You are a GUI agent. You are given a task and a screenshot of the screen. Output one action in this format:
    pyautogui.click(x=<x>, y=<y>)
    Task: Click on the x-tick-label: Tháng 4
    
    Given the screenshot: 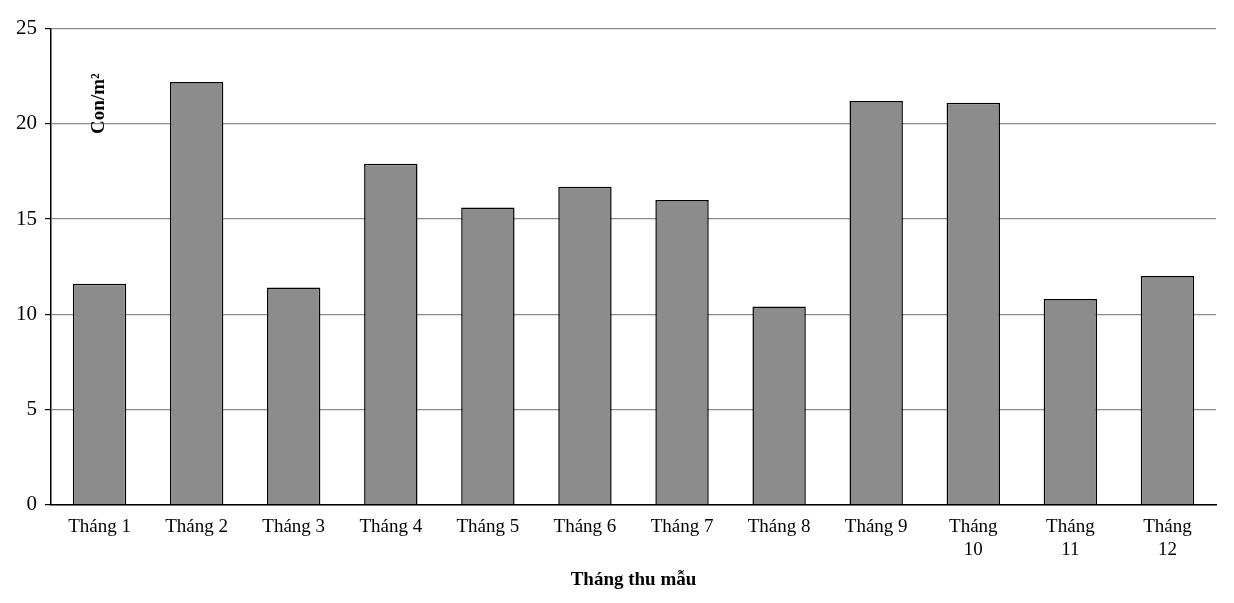 What is the action you would take?
    pyautogui.click(x=391, y=525)
    